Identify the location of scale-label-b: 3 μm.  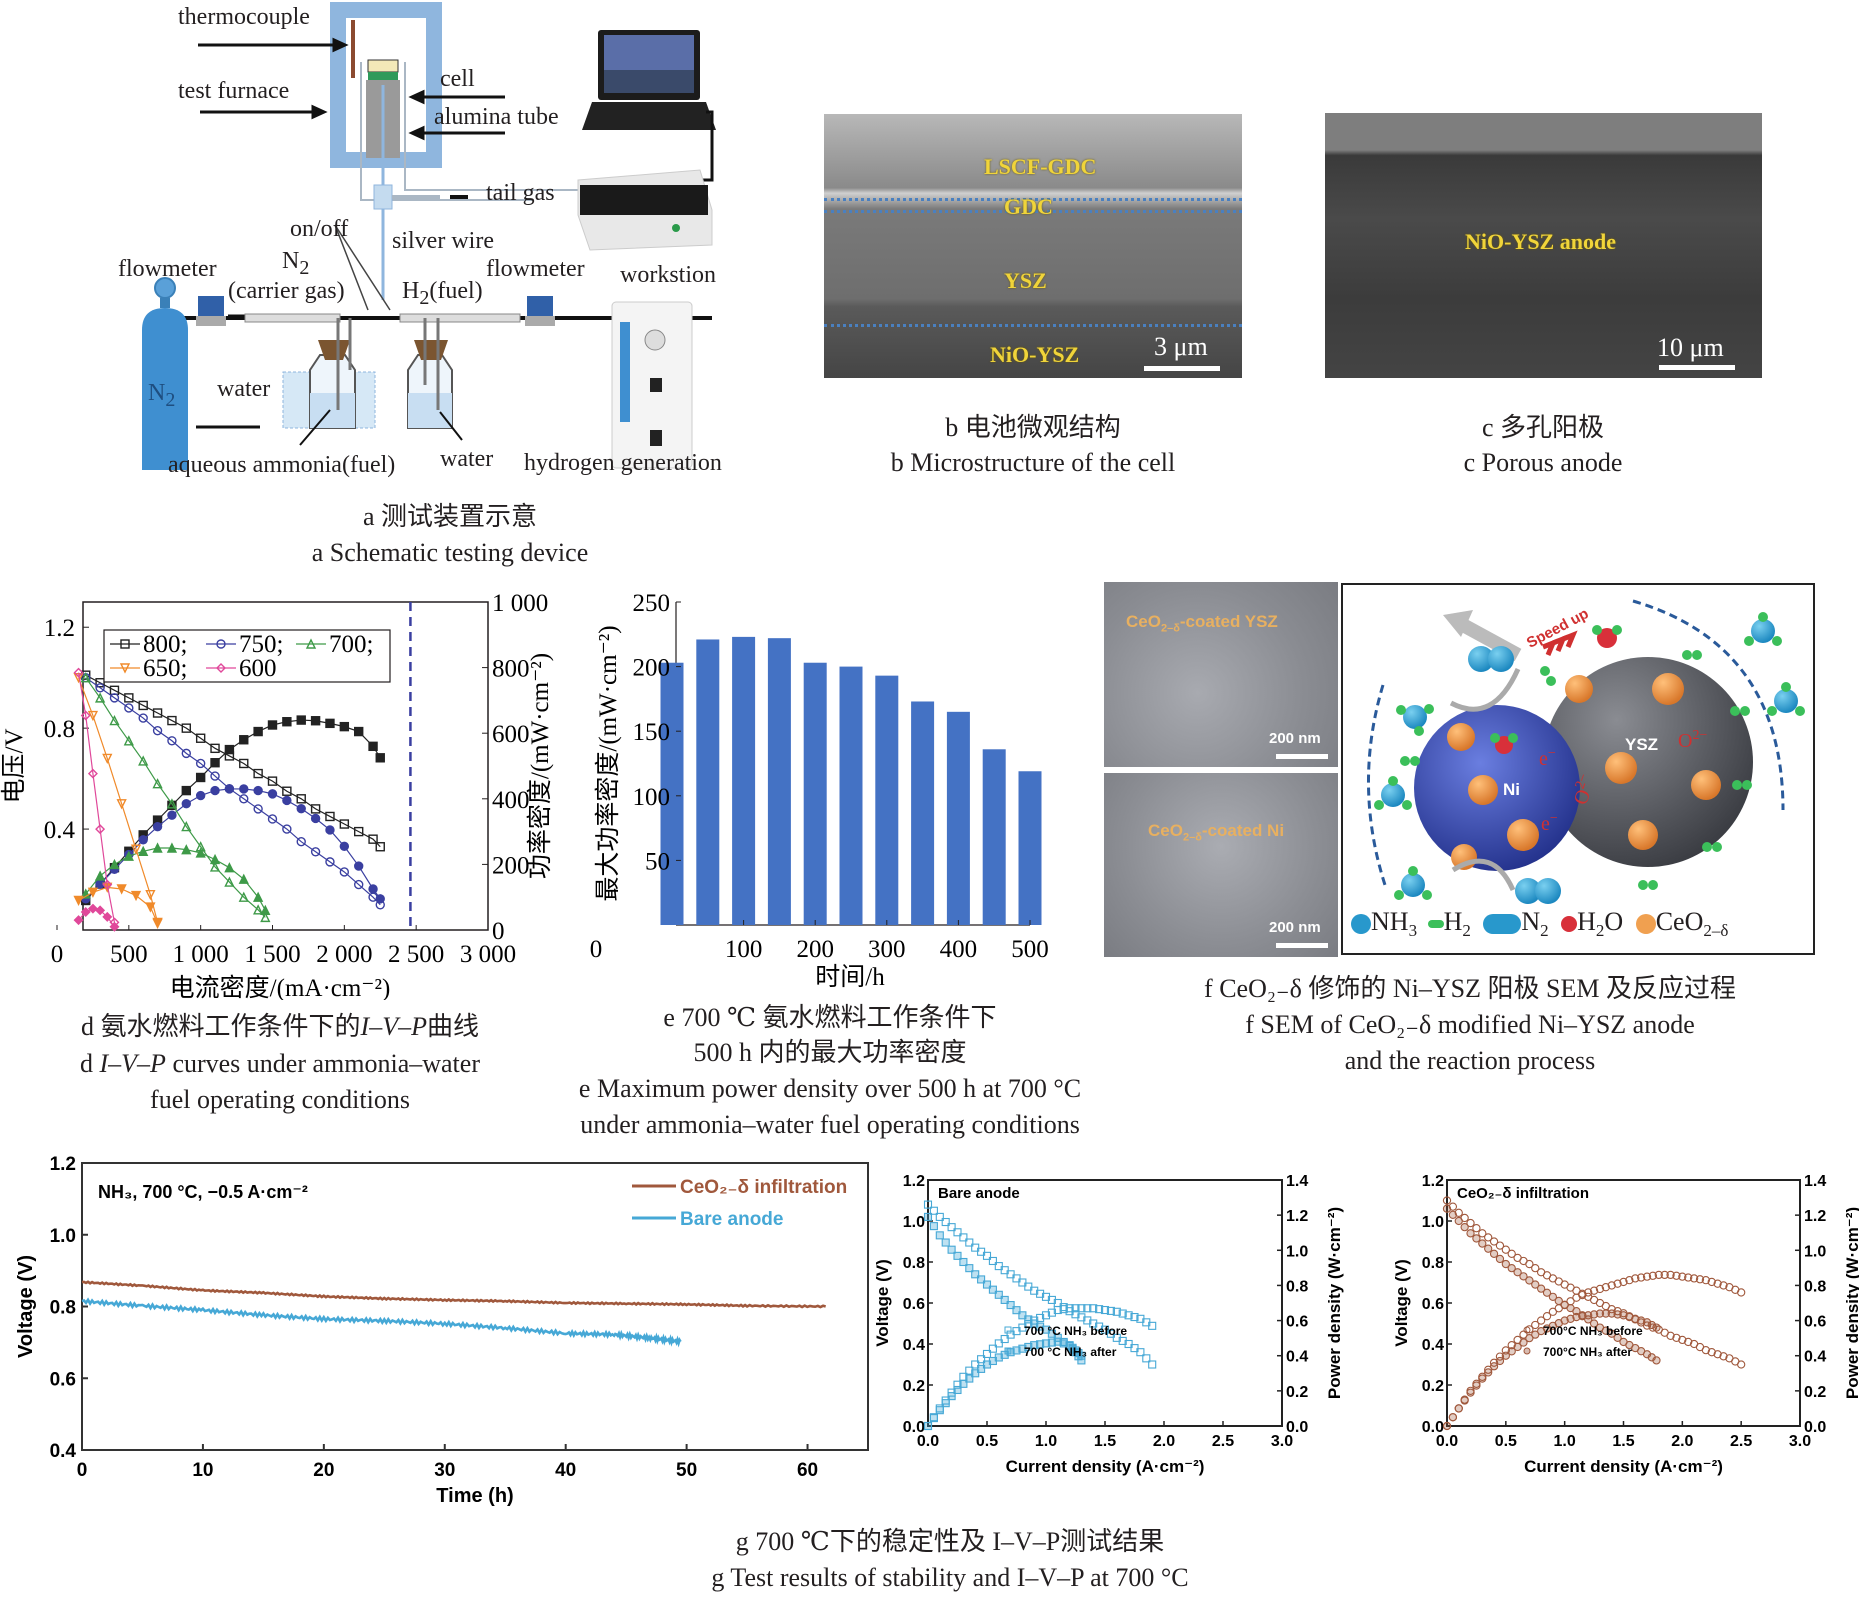
(1181, 346).